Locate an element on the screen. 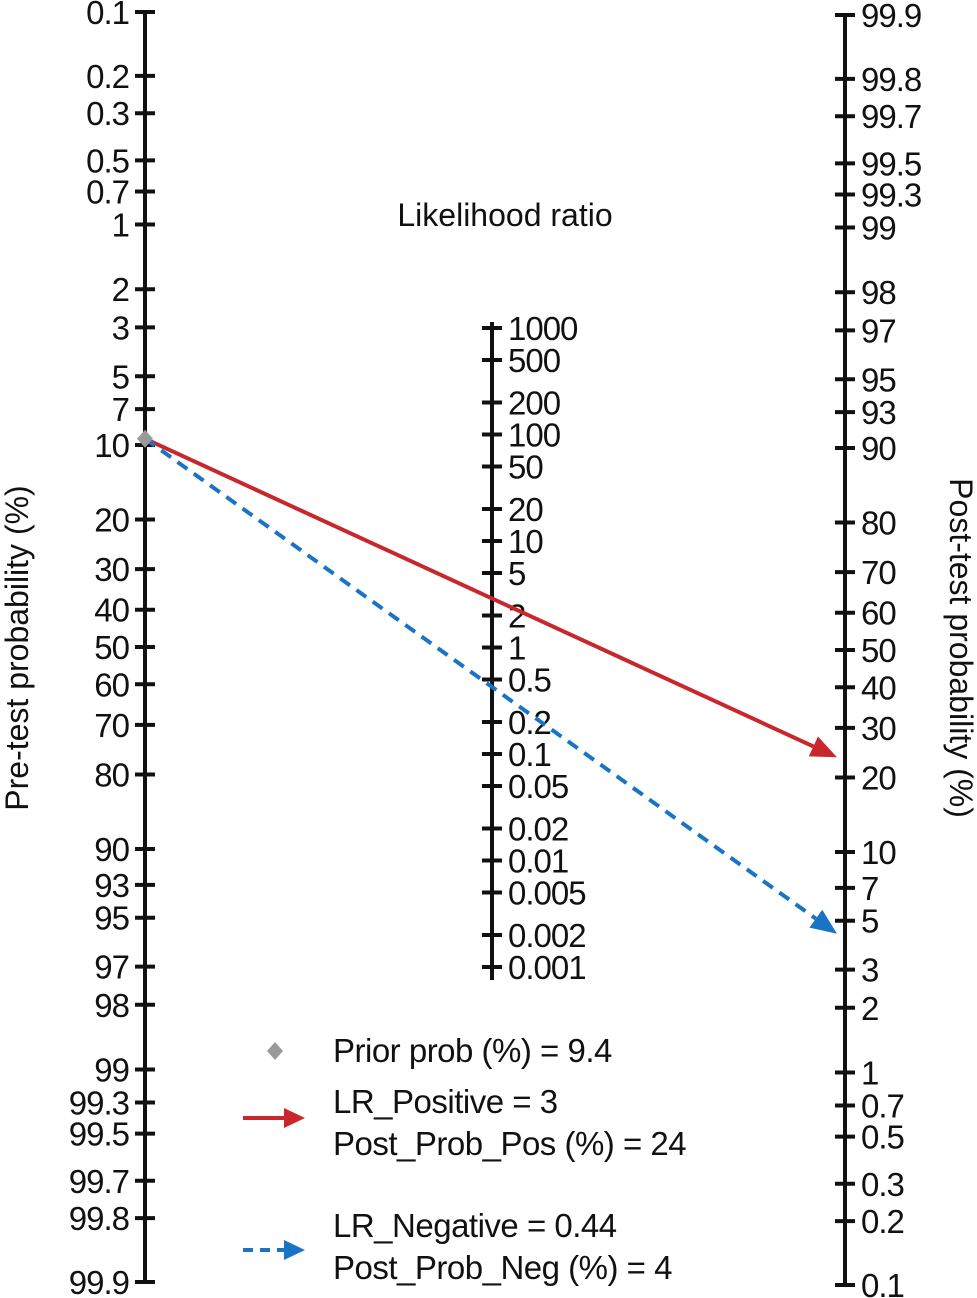 Image resolution: width=977 pixels, height=1298 pixels. right-tick-label: 5 is located at coordinates (869, 921).